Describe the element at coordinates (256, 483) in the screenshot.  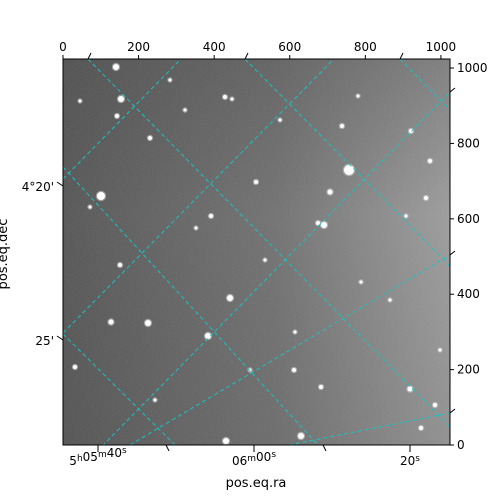
I see `x-axis-label: pos.eq.ra` at that location.